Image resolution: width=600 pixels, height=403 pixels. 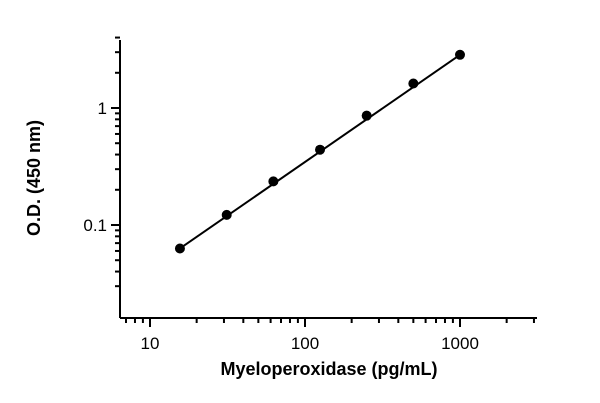 I want to click on y-axis-title: O.D. (450 nm), so click(x=34, y=178).